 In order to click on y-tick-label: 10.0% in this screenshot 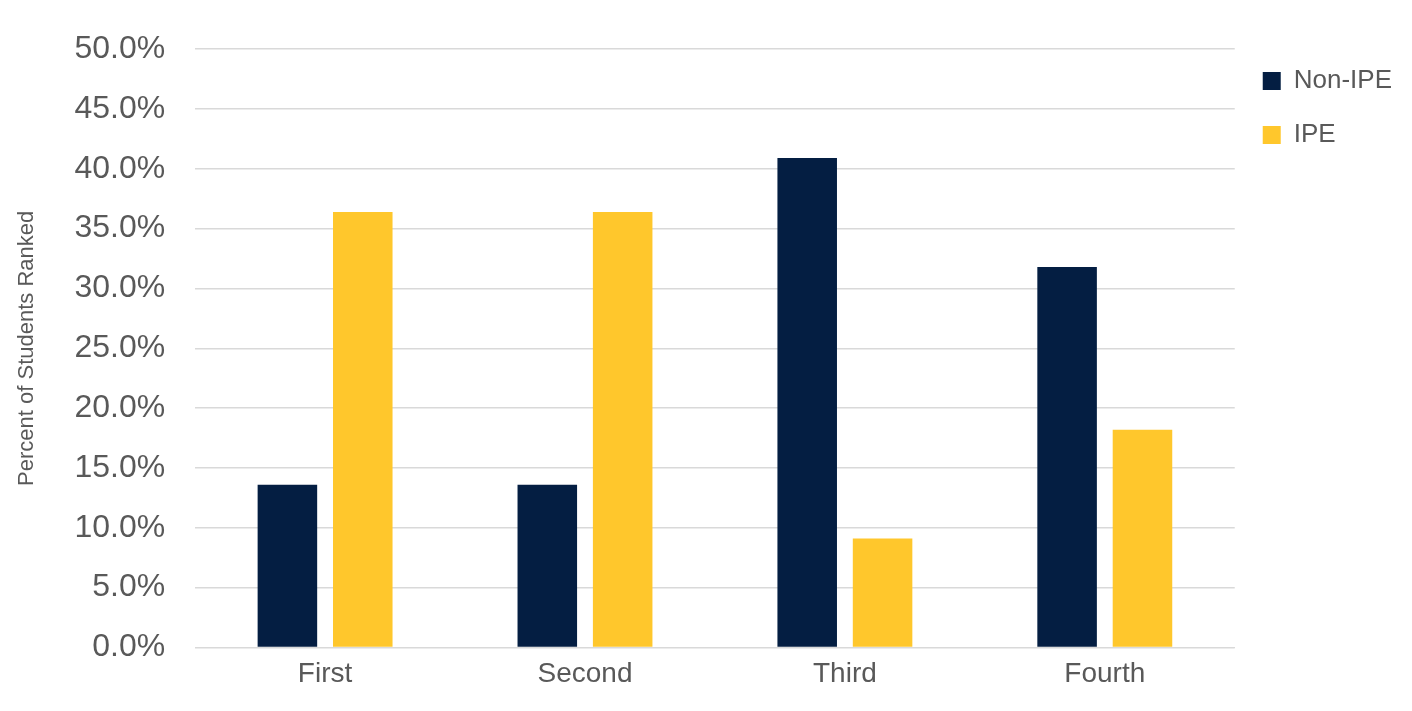, I will do `click(120, 525)`.